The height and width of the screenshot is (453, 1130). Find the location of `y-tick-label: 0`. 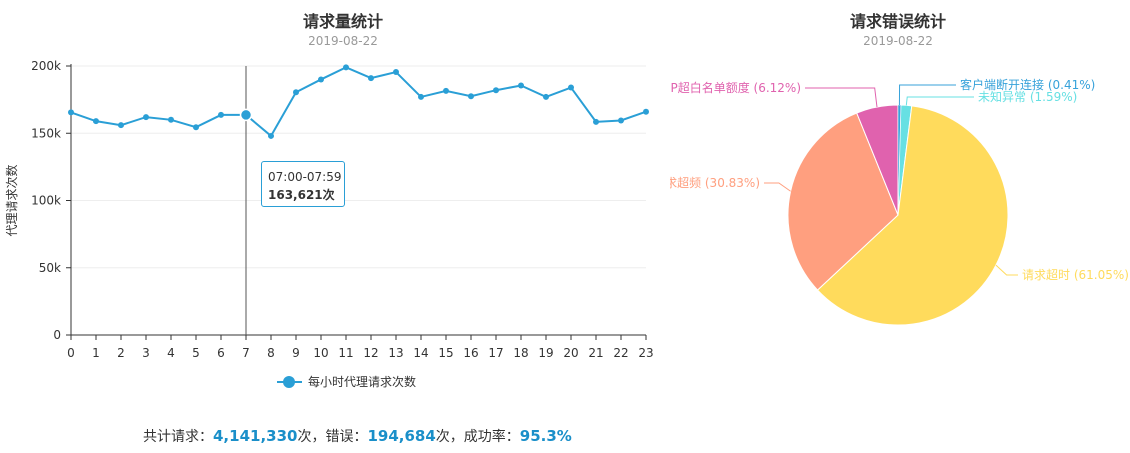

y-tick-label: 0 is located at coordinates (57, 335).